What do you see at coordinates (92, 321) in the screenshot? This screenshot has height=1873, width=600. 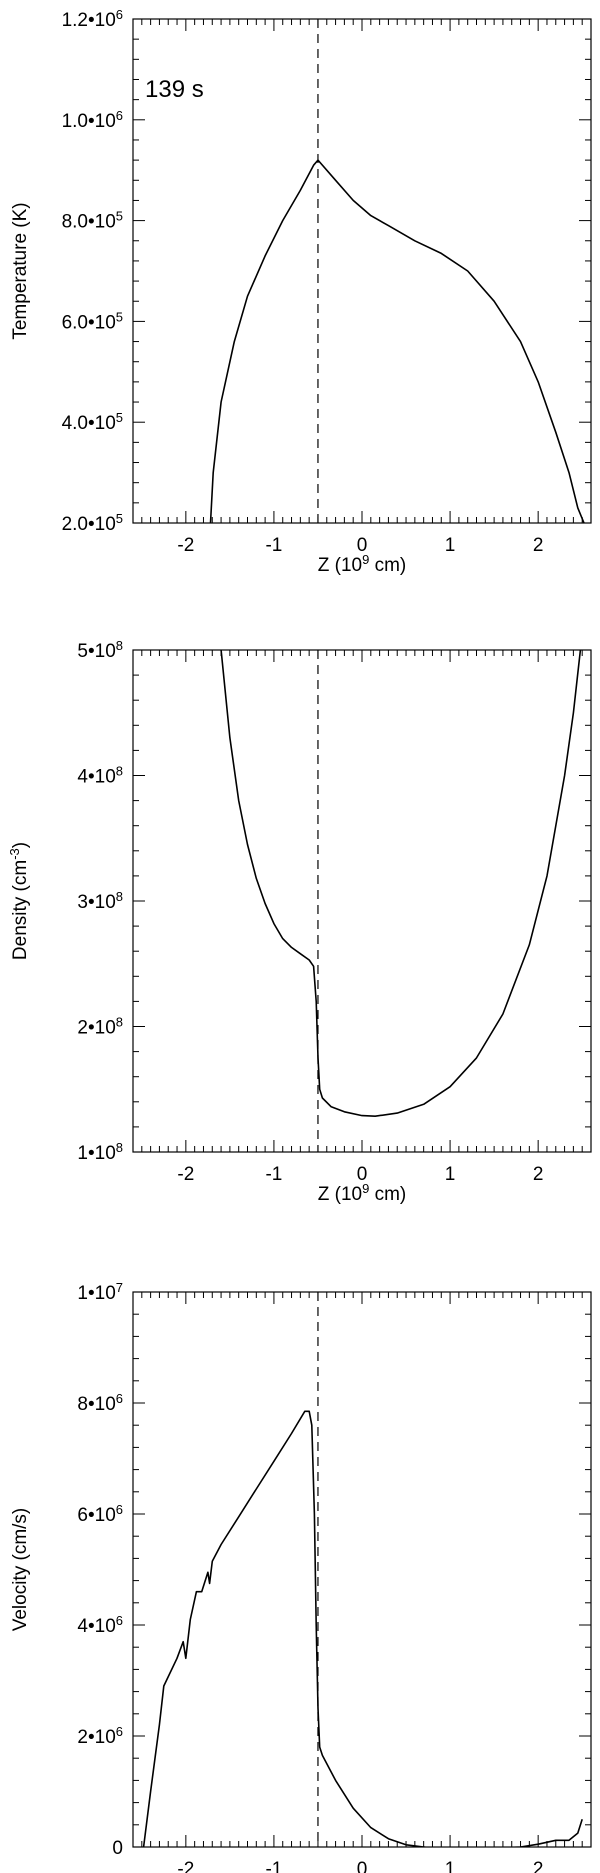 I see `temperature-y-tick-label: 6.0•105` at bounding box center [92, 321].